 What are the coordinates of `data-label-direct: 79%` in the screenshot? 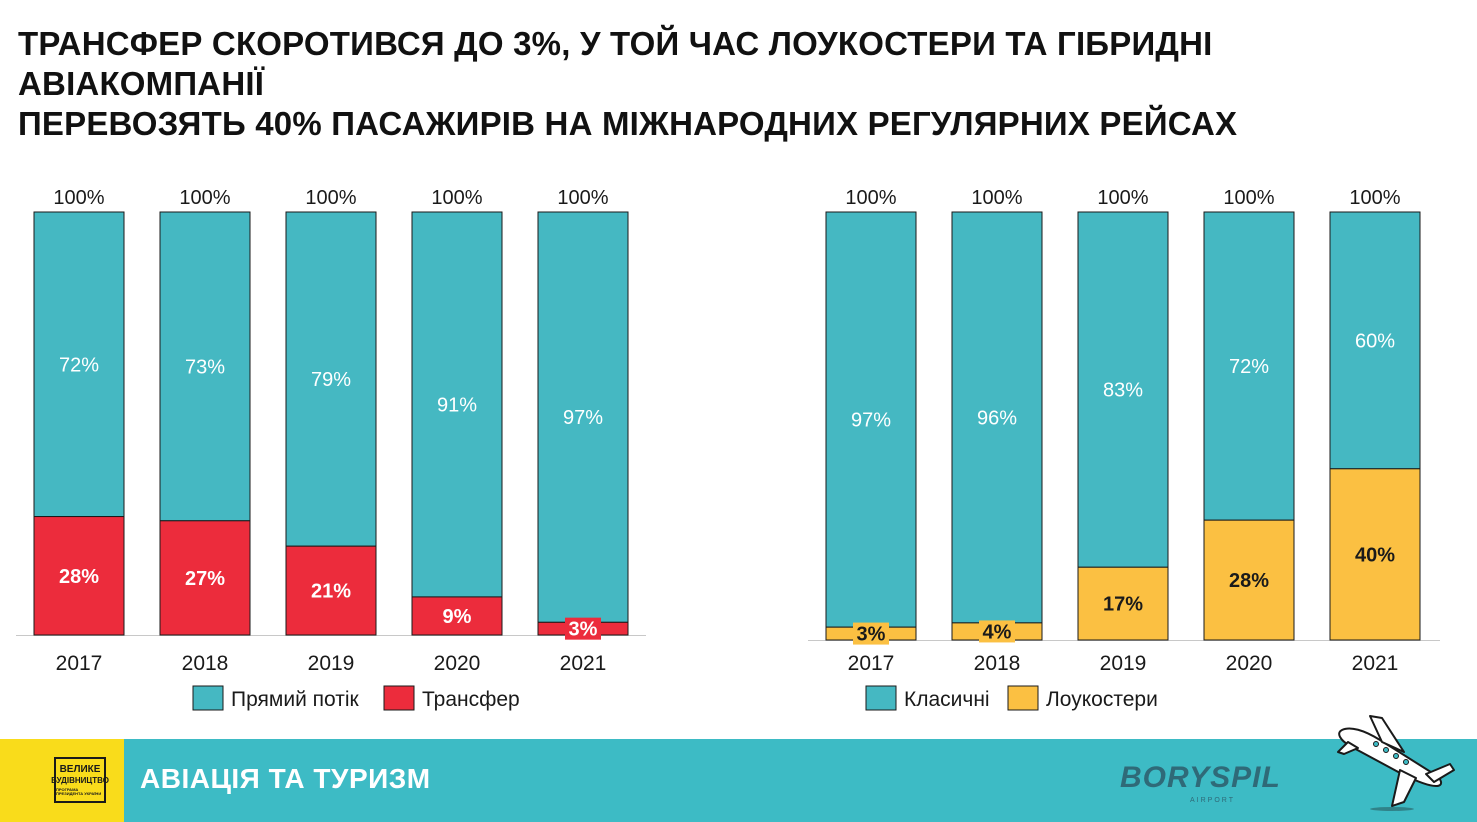 It's located at (331, 380).